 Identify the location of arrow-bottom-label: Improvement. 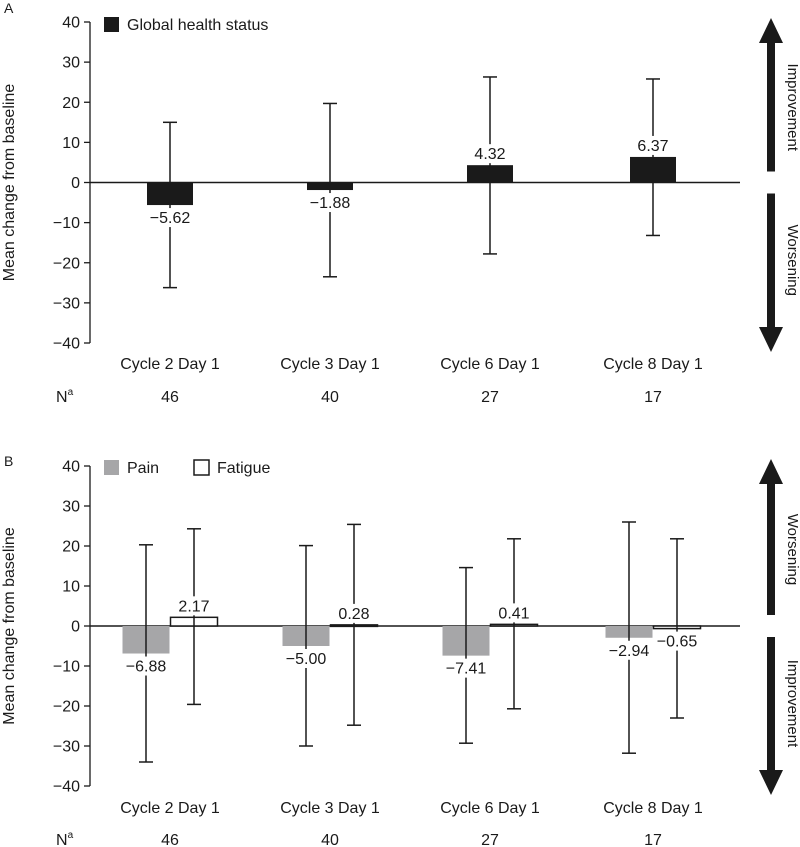
(792, 704).